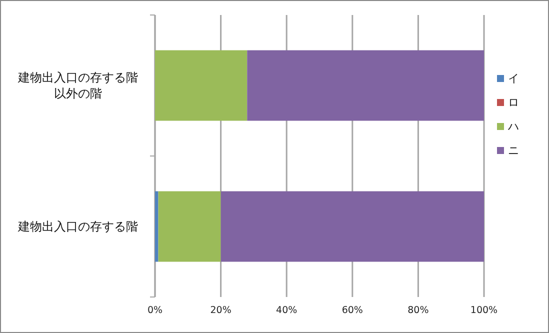  I want to click on x-tick-label: 80%, so click(418, 310).